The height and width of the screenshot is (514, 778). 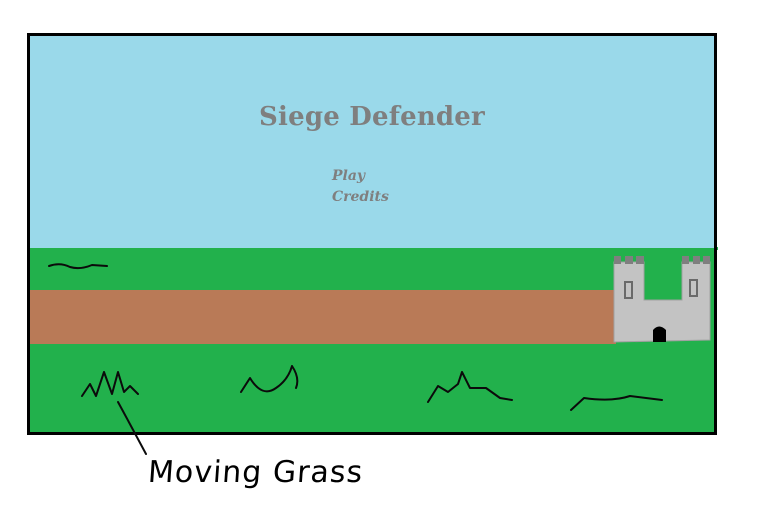 I want to click on menu-item-play: Play, so click(x=349, y=176).